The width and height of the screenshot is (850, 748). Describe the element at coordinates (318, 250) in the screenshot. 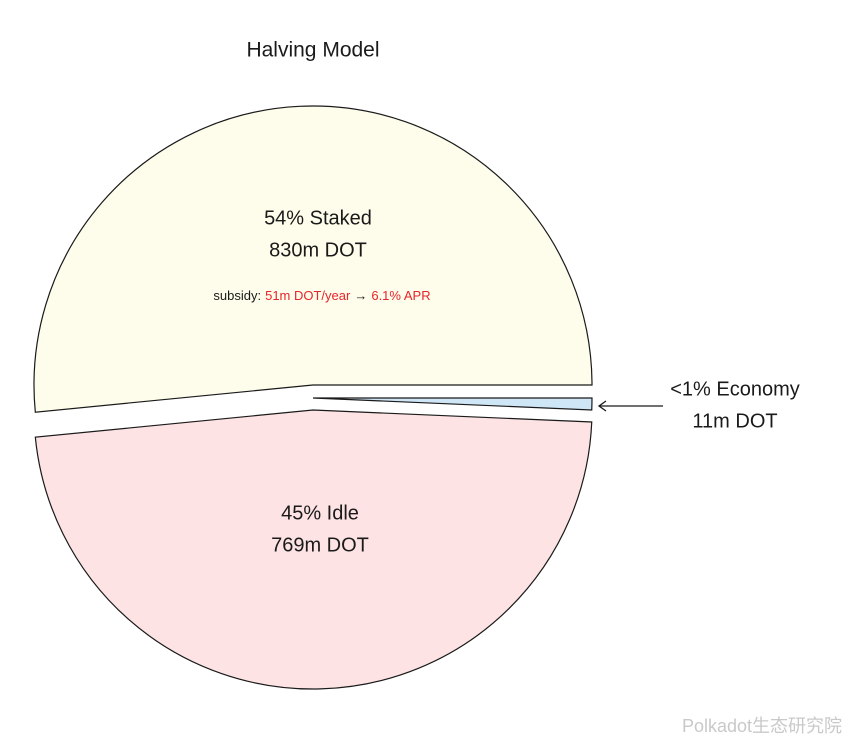

I see `value-label: 830m DOT` at that location.